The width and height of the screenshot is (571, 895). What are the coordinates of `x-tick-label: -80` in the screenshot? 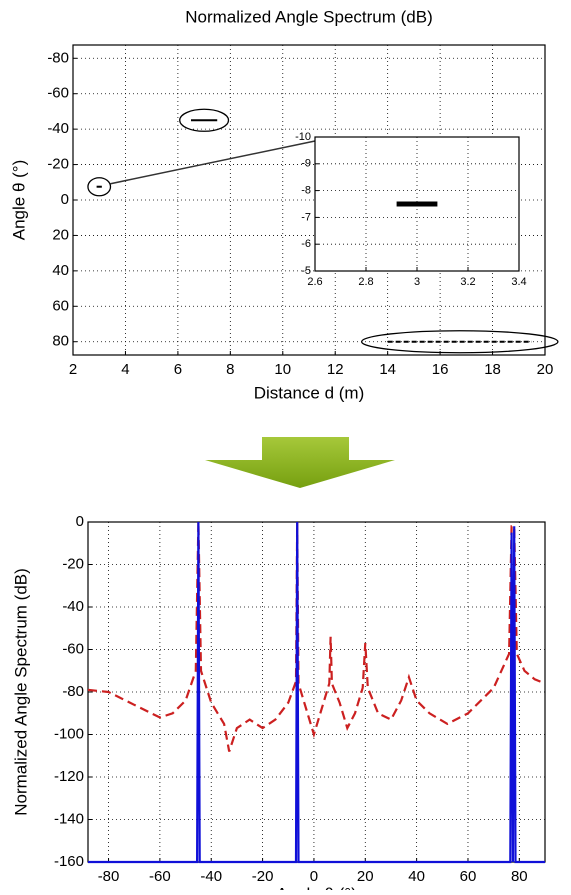 It's located at (109, 876).